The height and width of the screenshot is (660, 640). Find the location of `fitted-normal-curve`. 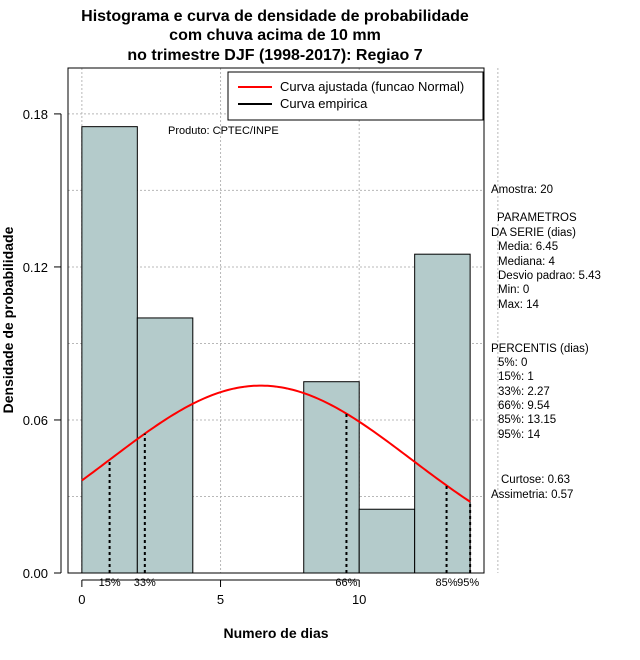

fitted-normal-curve is located at coordinates (276, 443).